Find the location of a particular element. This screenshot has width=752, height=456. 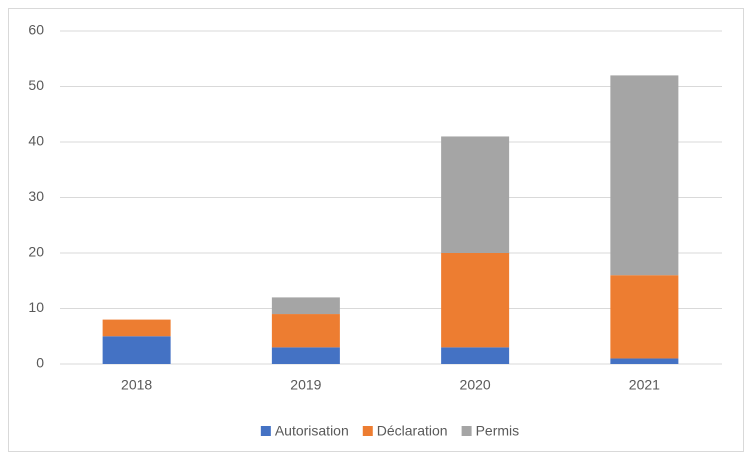

y-tick-label: 40 is located at coordinates (36, 141).